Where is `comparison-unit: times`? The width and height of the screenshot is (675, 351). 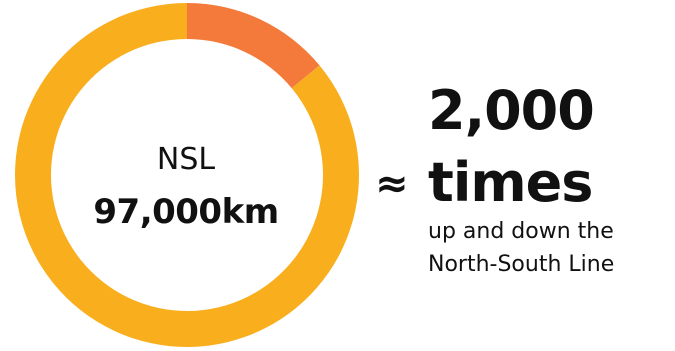
comparison-unit: times is located at coordinates (510, 182).